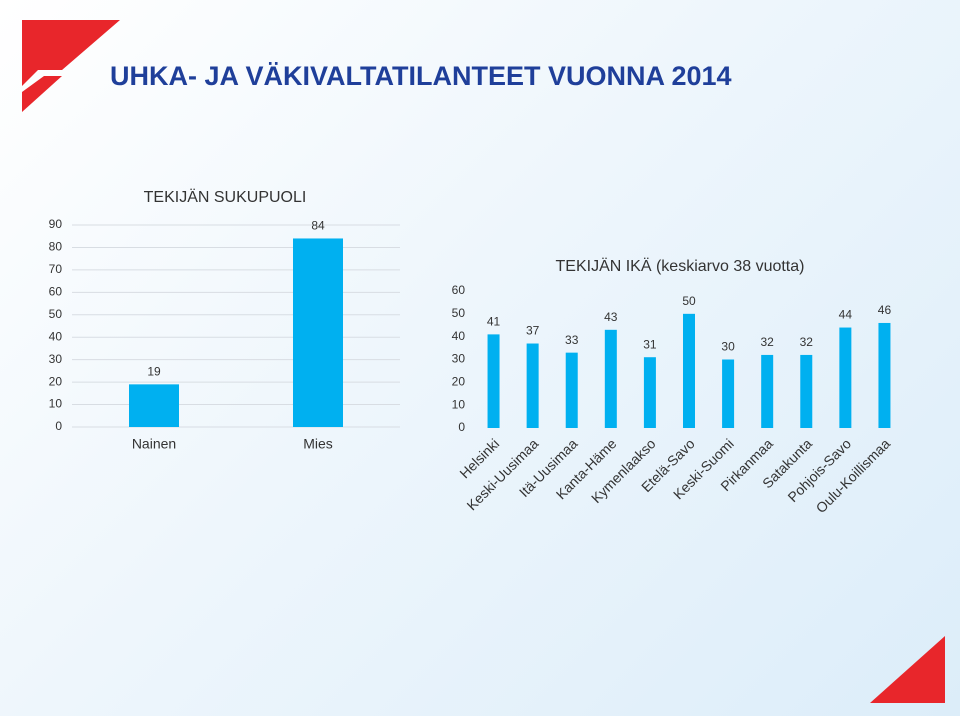  What do you see at coordinates (421, 76) in the screenshot?
I see `page-title: UHKA- JA VÄKIVALTATILANTEET VUONNA 2014` at bounding box center [421, 76].